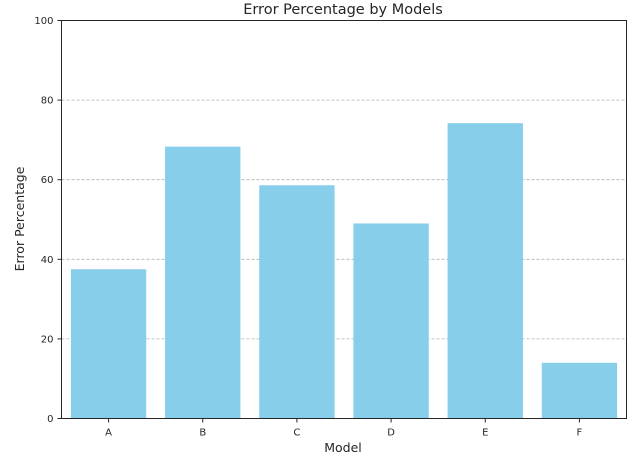 Image resolution: width=636 pixels, height=459 pixels. I want to click on bar-a, so click(108, 344).